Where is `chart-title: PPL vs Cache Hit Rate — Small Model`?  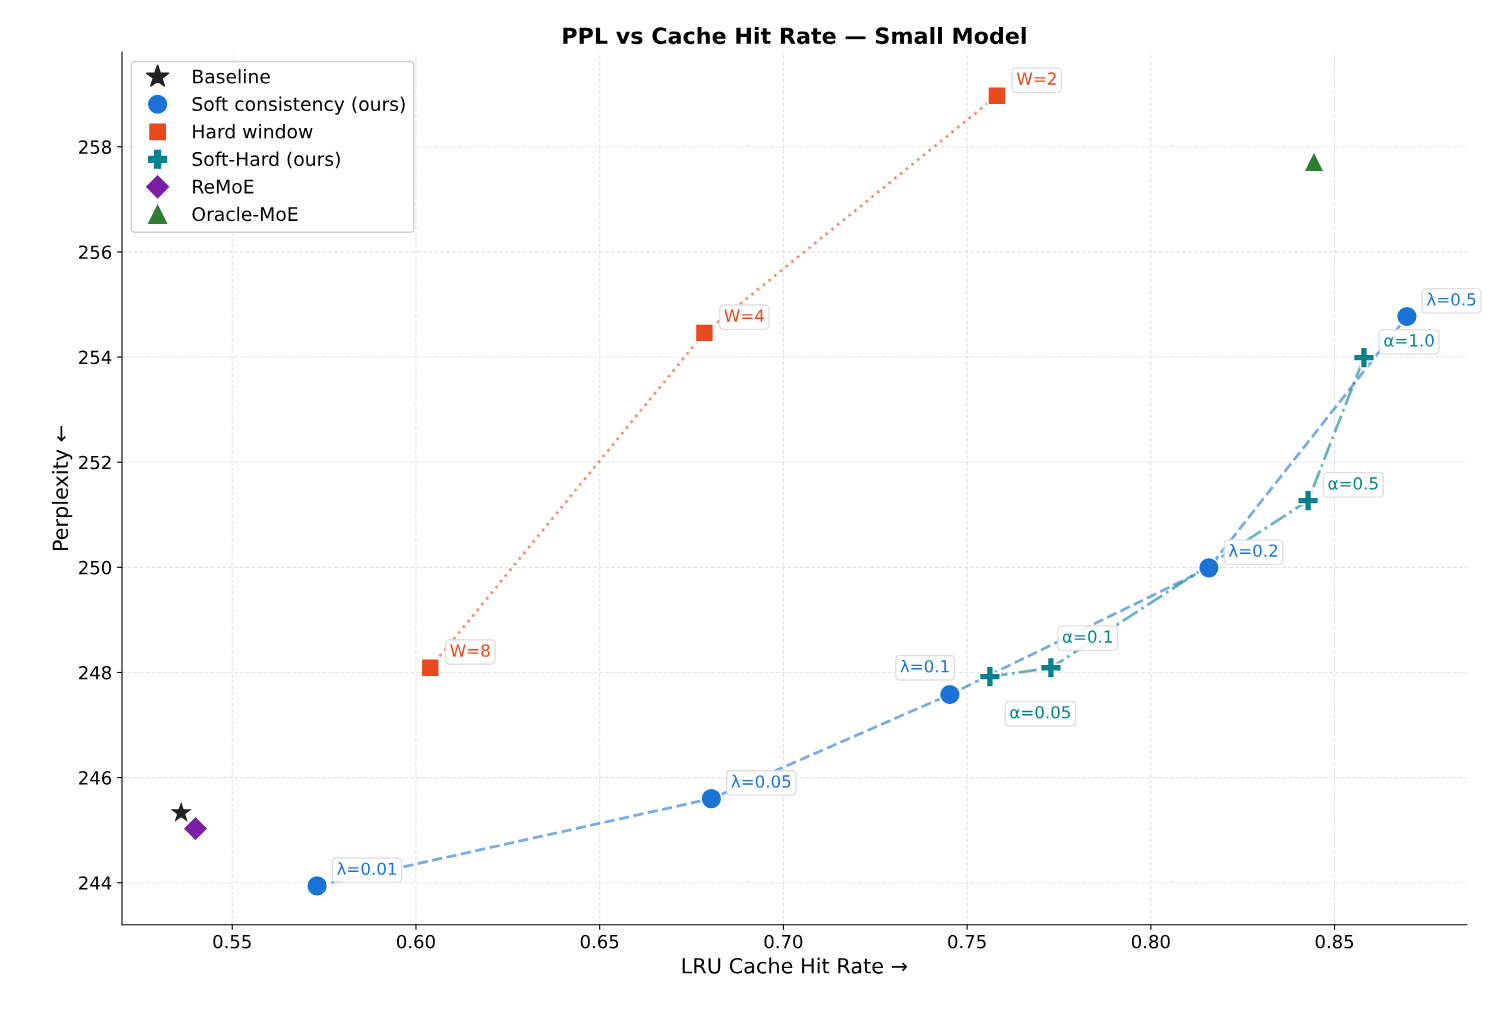
chart-title: PPL vs Cache Hit Rate — Small Model is located at coordinates (794, 35).